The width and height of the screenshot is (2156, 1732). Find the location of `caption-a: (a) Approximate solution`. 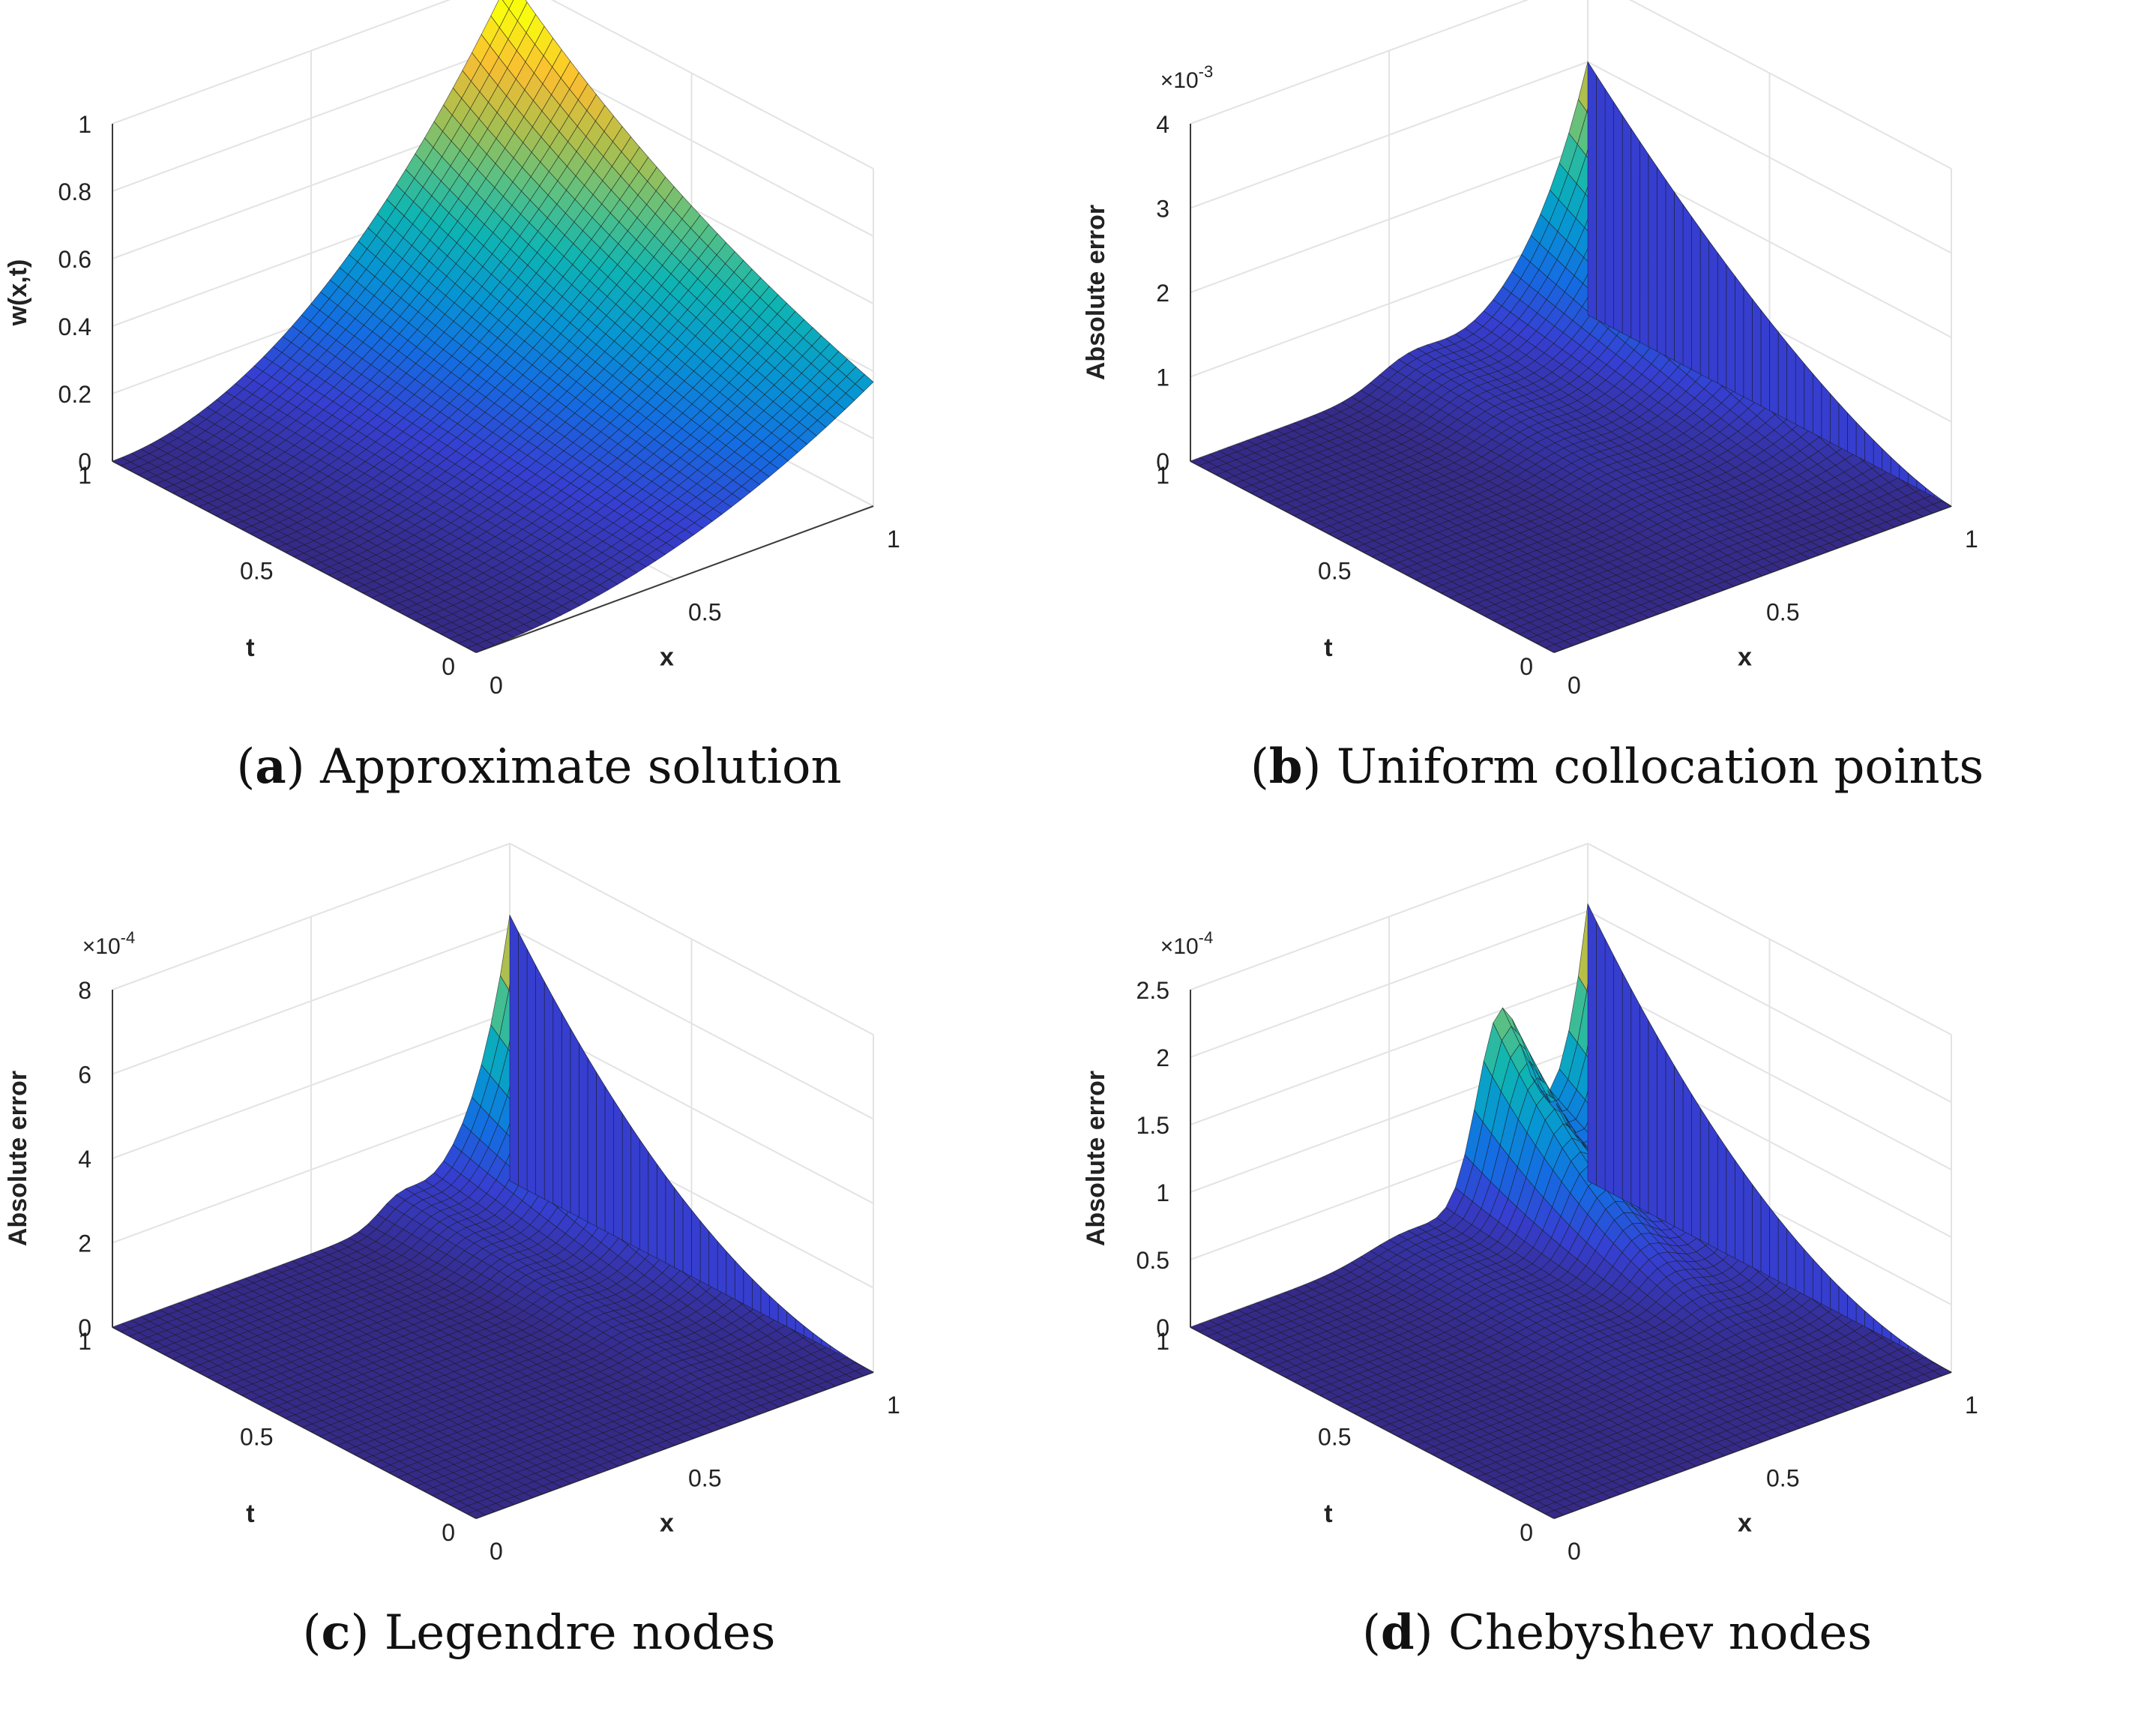

caption-a: (a) Approximate solution is located at coordinates (539, 767).